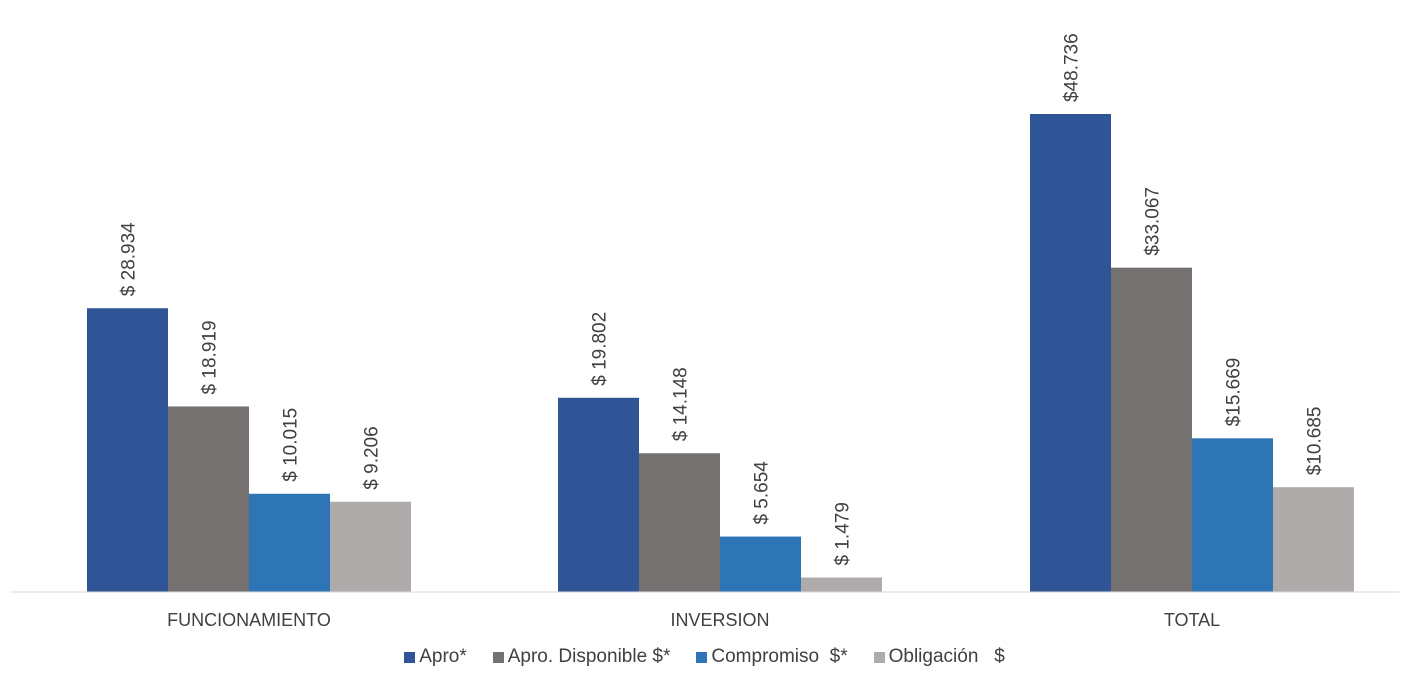 The width and height of the screenshot is (1409, 697). I want to click on category-label-0: FUNCIONAMIENTO, so click(249, 620).